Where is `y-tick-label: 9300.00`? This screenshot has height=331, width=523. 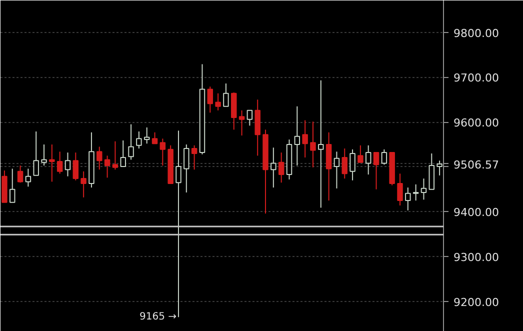 y-tick-label: 9300.00 is located at coordinates (476, 257).